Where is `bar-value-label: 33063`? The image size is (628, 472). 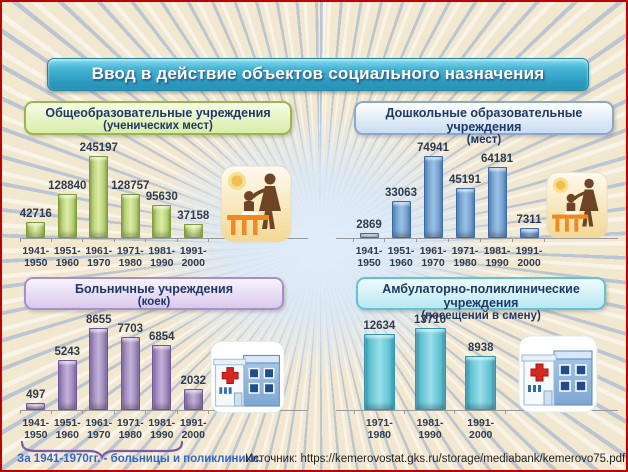
bar-value-label: 33063 is located at coordinates (401, 193).